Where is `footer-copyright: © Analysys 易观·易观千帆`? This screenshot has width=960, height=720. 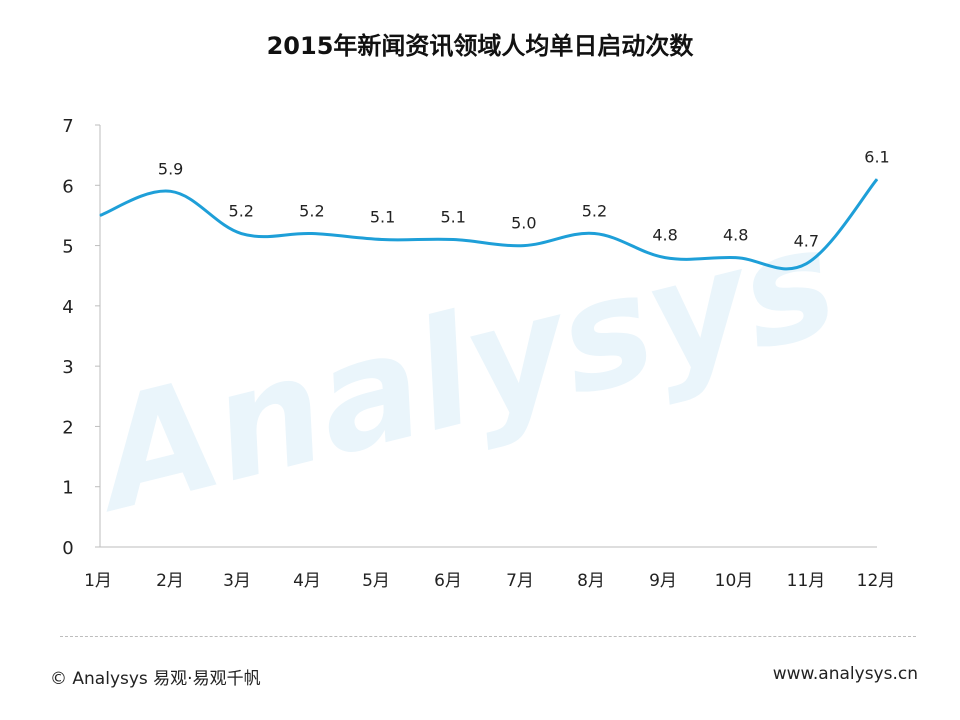
footer-copyright: © Analysys 易观·易观千帆 is located at coordinates (155, 679).